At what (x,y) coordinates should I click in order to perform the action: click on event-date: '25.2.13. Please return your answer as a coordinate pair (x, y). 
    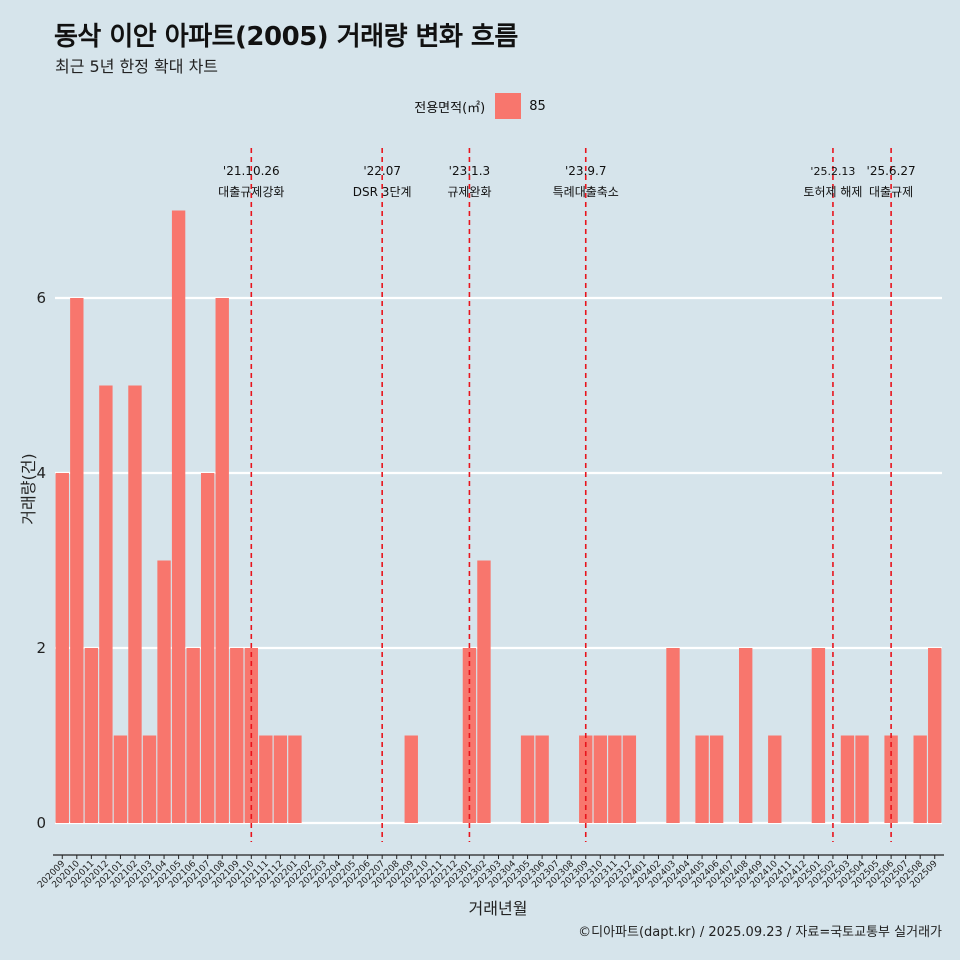
    Looking at the image, I should click on (832, 171).